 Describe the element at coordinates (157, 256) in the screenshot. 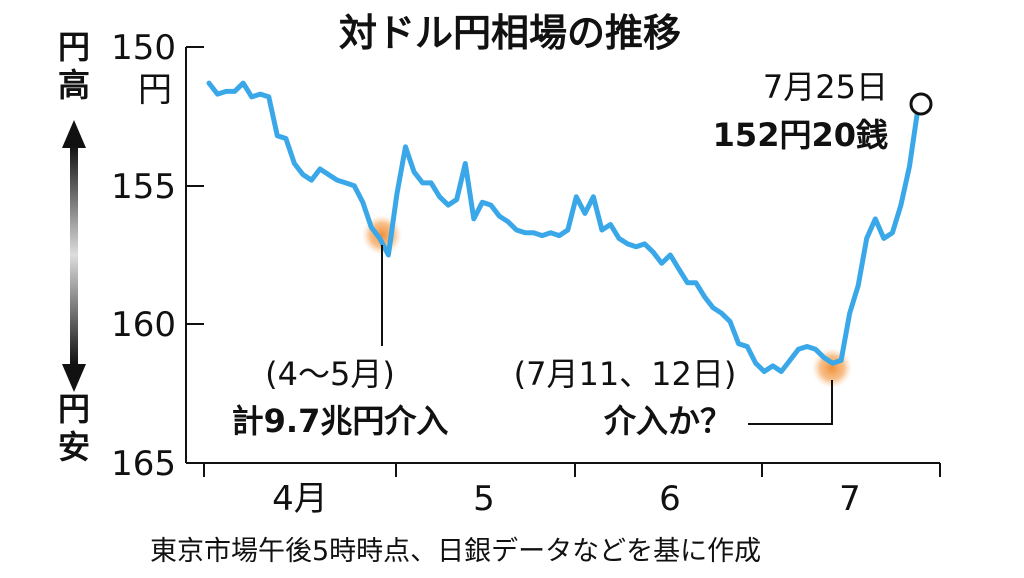

I see `y-axis: 150 円 155 160 165` at that location.